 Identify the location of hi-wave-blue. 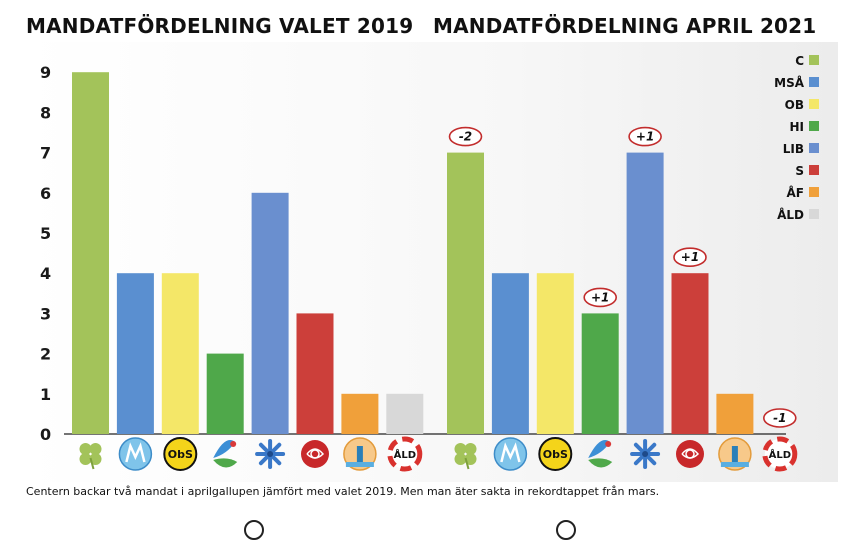
(224, 449).